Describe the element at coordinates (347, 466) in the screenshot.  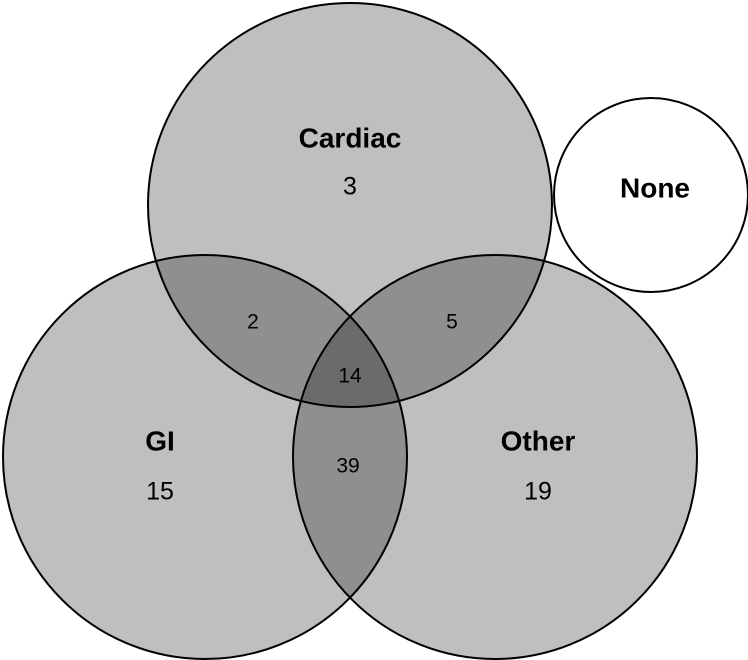
I see `intersection-count: 39` at that location.